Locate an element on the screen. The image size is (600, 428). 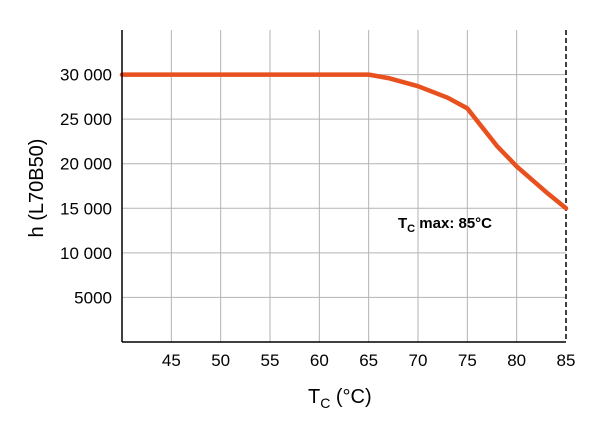
tc-max-annotation: TC max: 85°C is located at coordinates (445, 225).